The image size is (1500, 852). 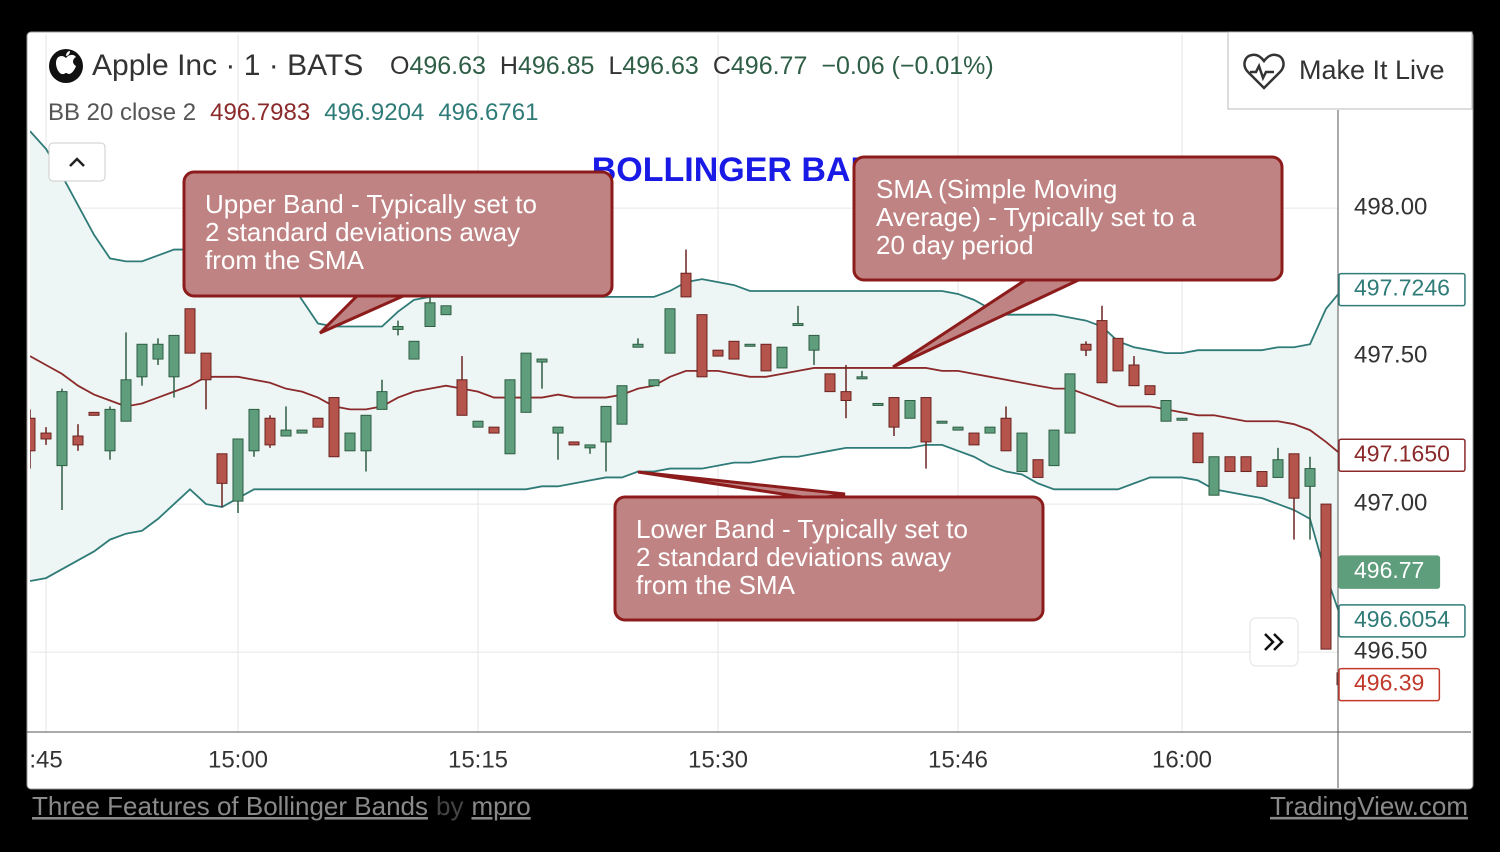 What do you see at coordinates (1390, 354) in the screenshot?
I see `y-tick-label: 497.50` at bounding box center [1390, 354].